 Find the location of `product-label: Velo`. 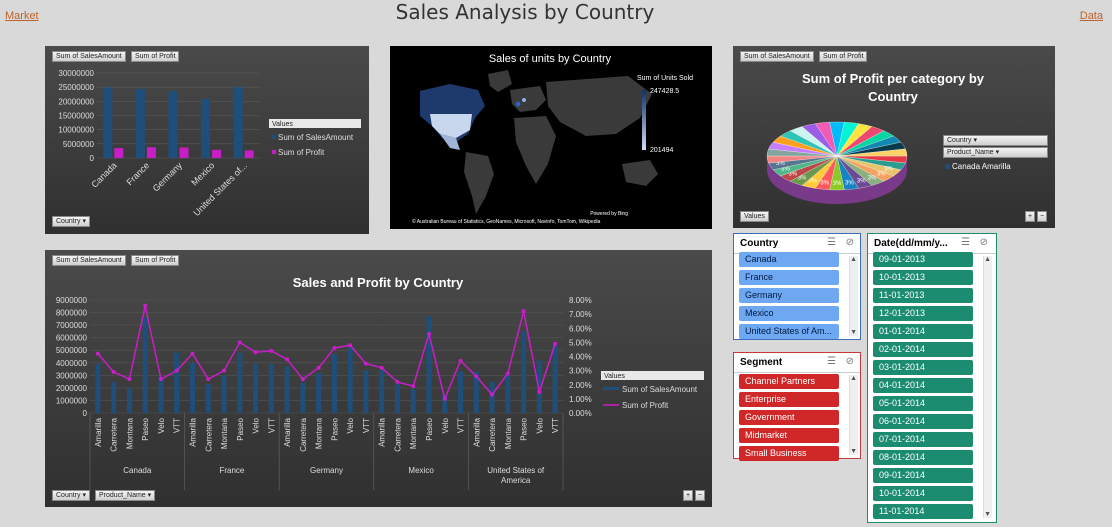

product-label: Velo is located at coordinates (256, 425).